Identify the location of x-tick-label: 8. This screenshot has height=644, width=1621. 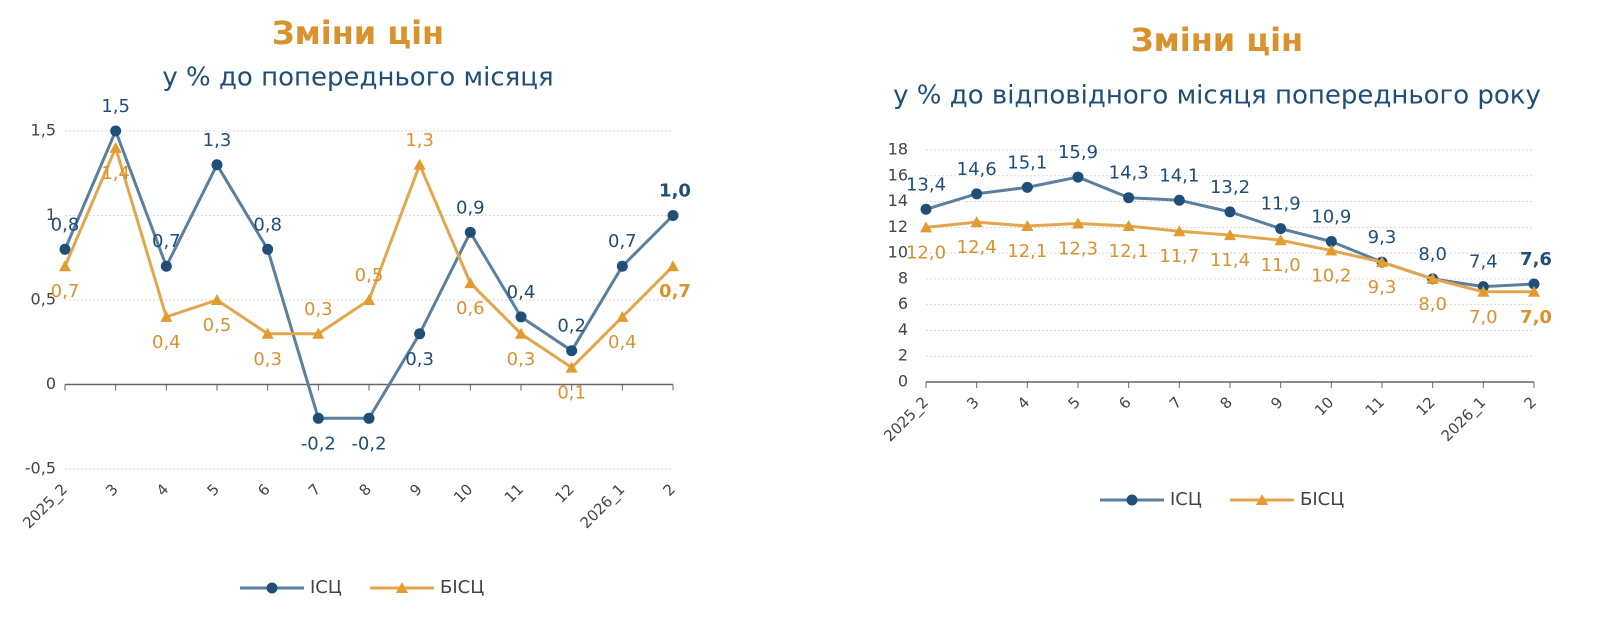
(1226, 402).